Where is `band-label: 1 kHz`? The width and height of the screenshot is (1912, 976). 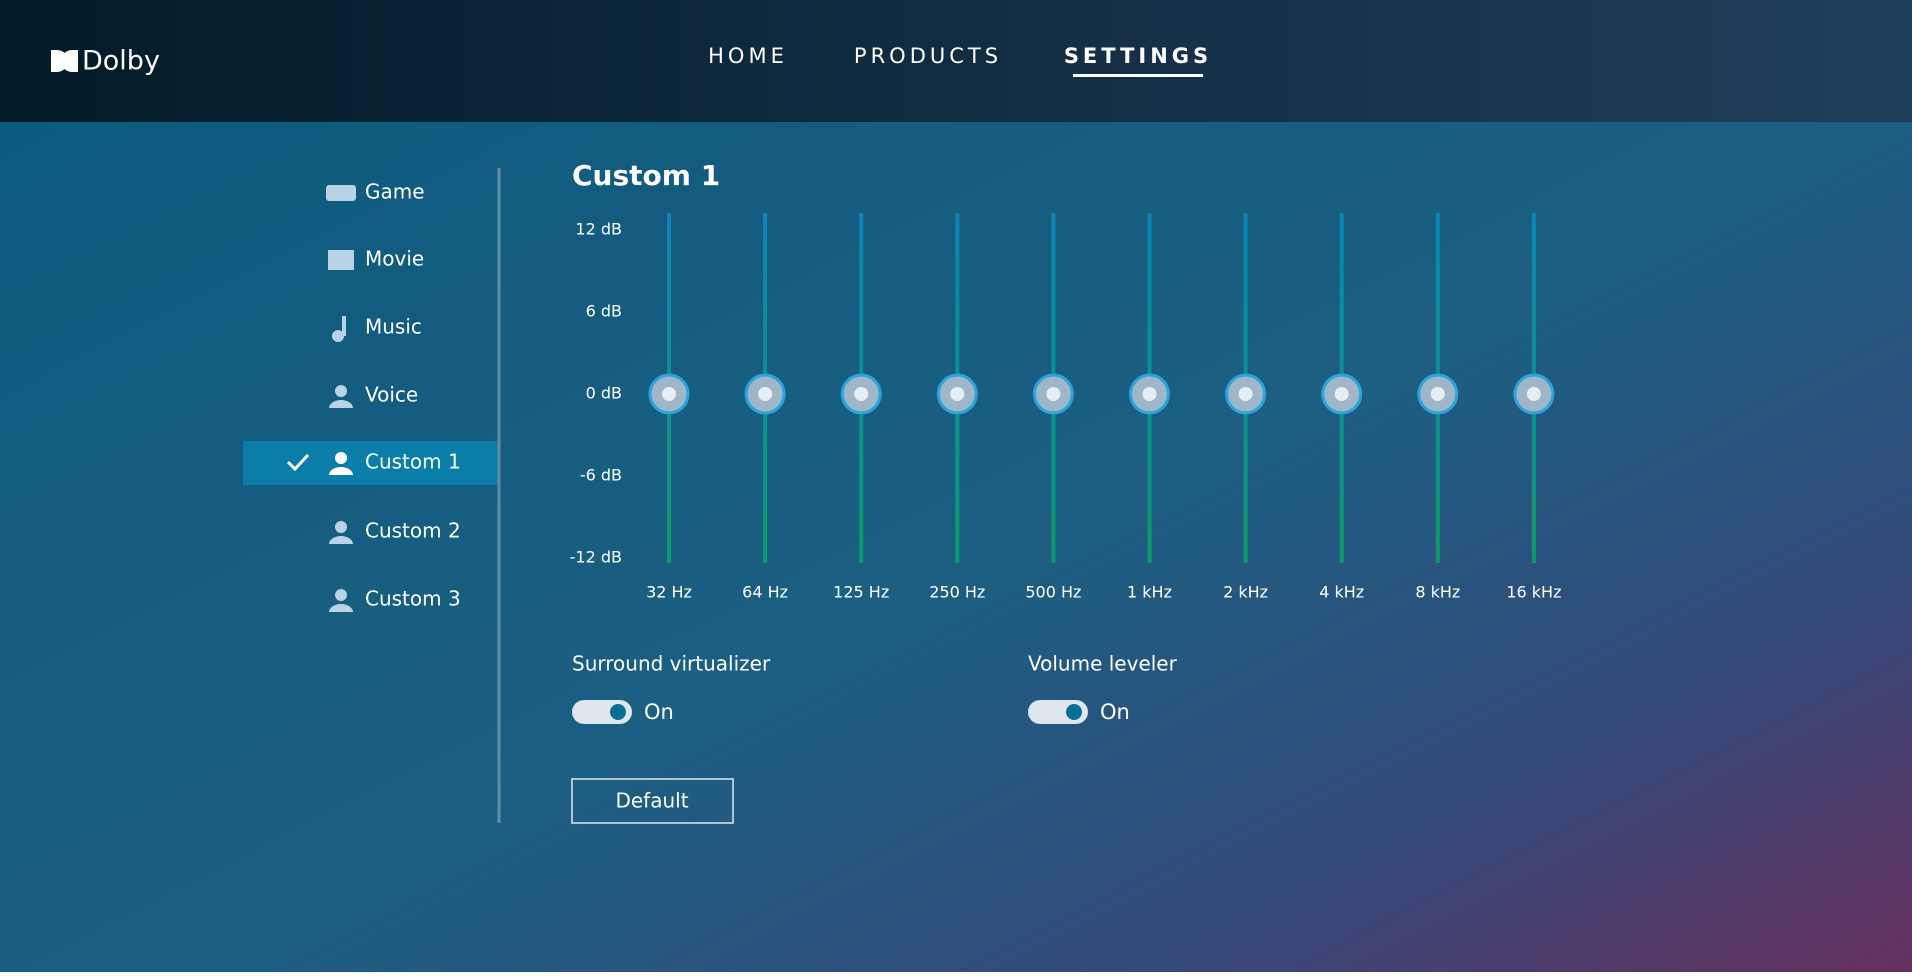 band-label: 1 kHz is located at coordinates (1149, 592).